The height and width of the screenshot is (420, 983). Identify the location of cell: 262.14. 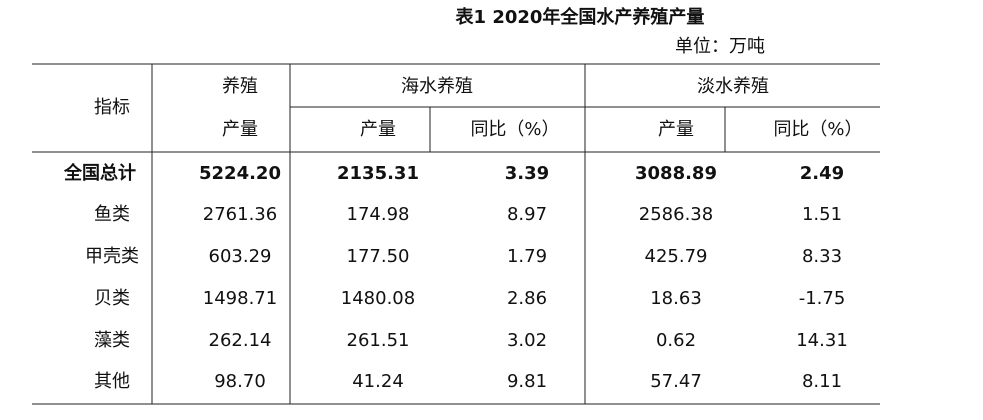
(240, 340).